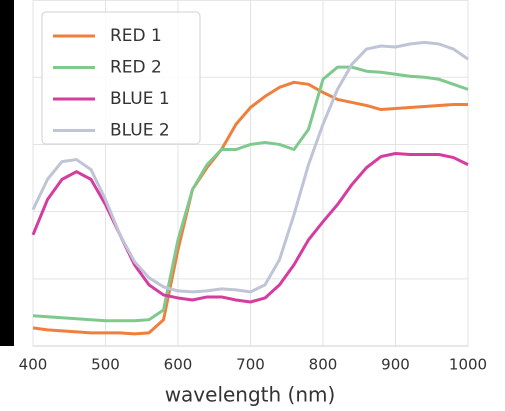 The image size is (505, 411). What do you see at coordinates (7, 173) in the screenshot?
I see `side-bar` at bounding box center [7, 173].